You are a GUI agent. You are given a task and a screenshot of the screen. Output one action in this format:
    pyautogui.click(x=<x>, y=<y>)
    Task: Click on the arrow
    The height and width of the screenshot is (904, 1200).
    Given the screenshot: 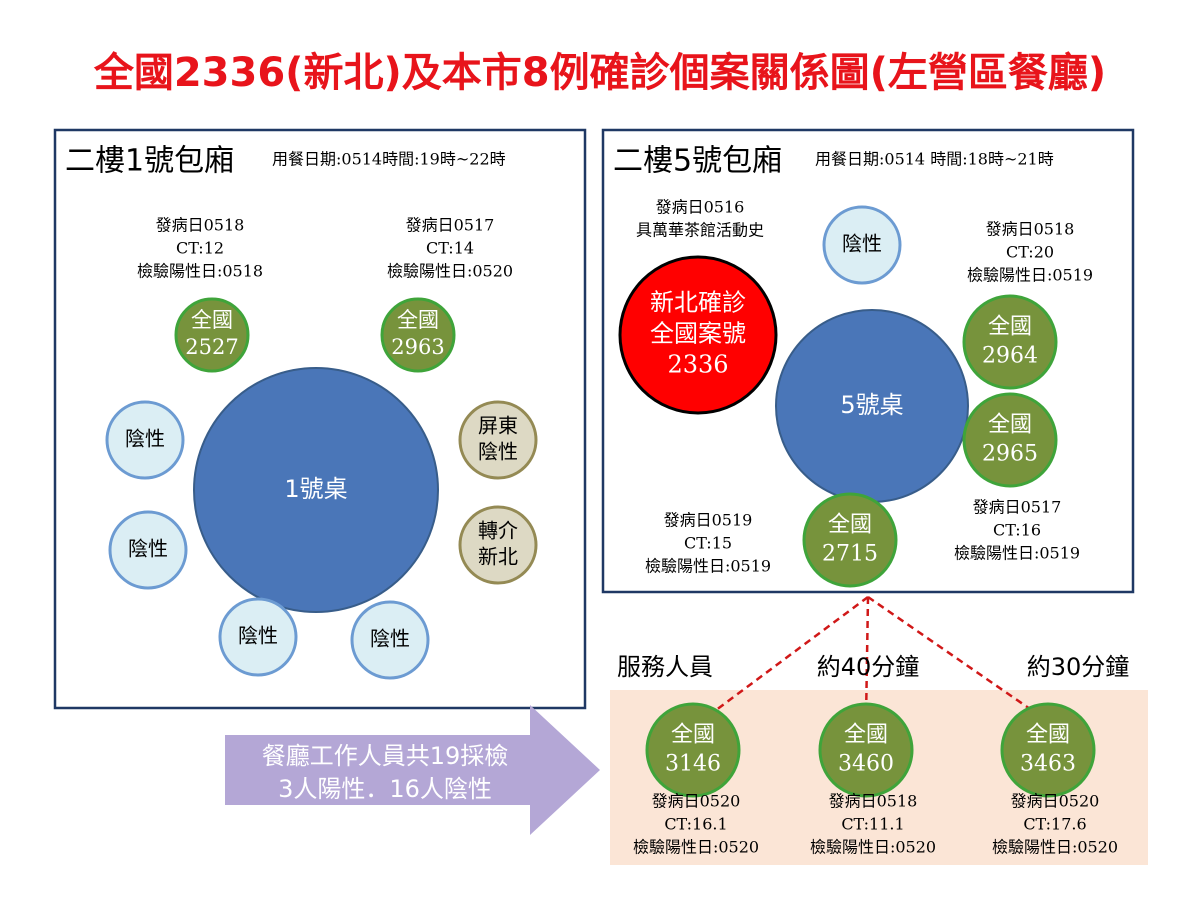 What is the action you would take?
    pyautogui.click(x=412, y=770)
    